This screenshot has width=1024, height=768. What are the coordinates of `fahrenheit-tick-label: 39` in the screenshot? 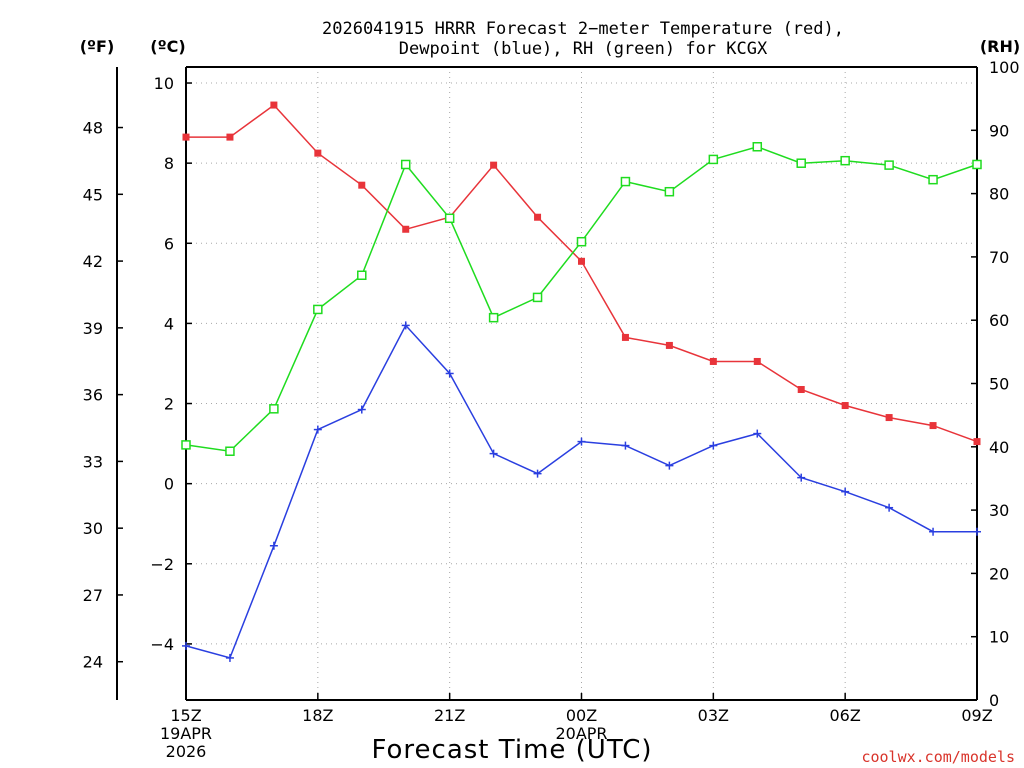 It's located at (93, 328).